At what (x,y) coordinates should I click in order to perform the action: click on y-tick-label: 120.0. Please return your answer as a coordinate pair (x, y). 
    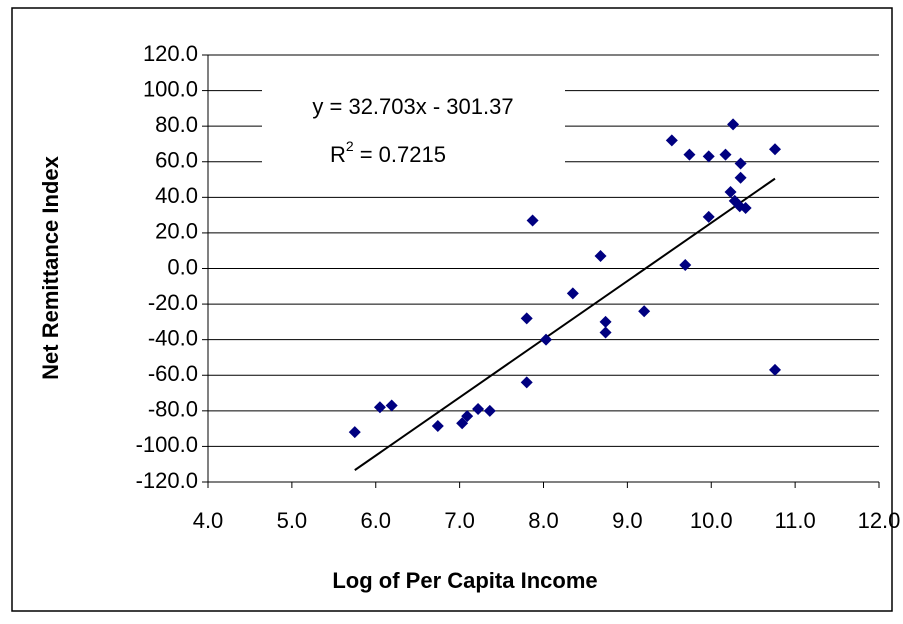
    Looking at the image, I should click on (170, 53).